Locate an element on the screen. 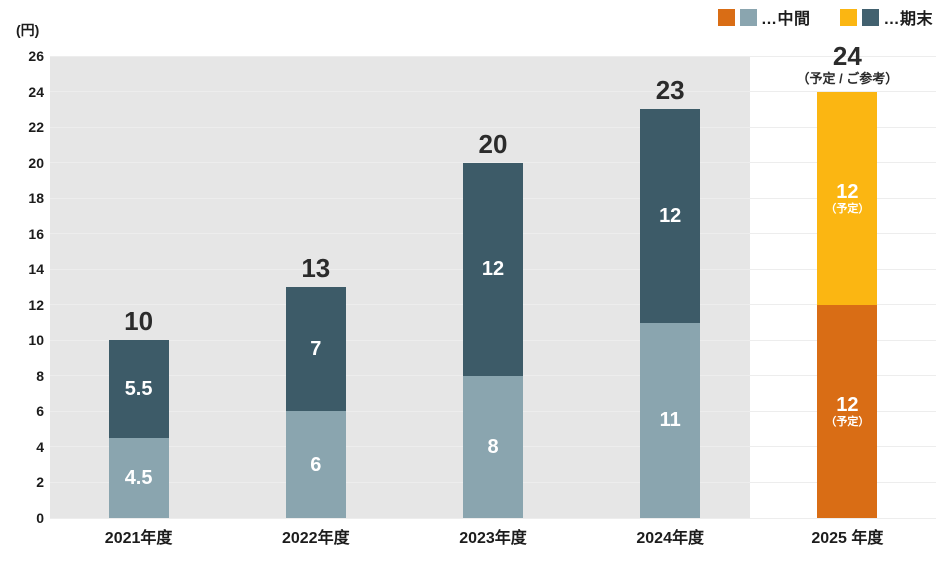  bar-2021: 5.5 4.5 is located at coordinates (138, 429).